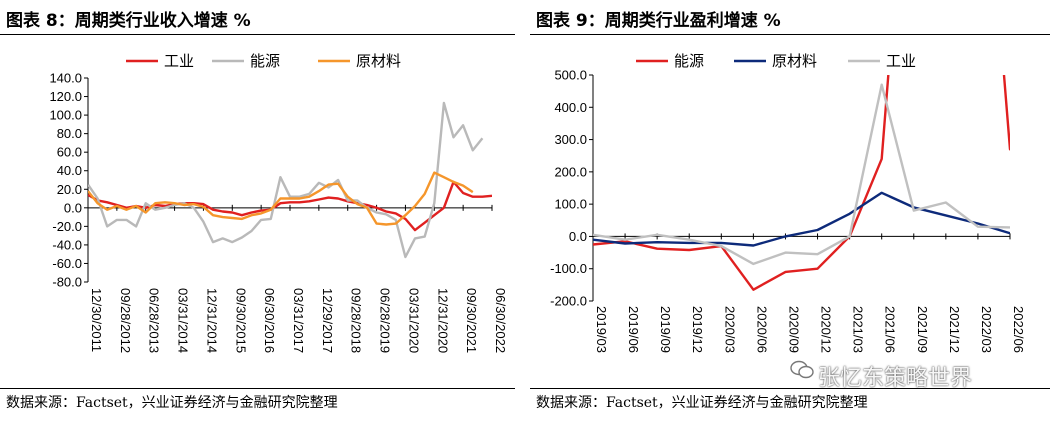  I want to click on left-x-tick-label: 09/28/2018, so click(356, 320).